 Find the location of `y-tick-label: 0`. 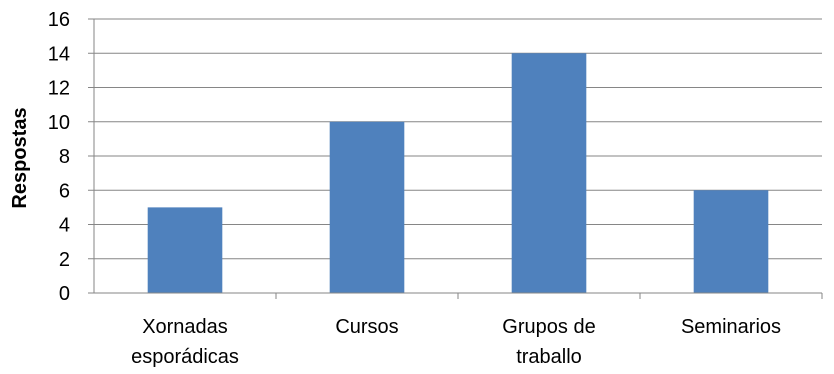

y-tick-label: 0 is located at coordinates (64, 294).